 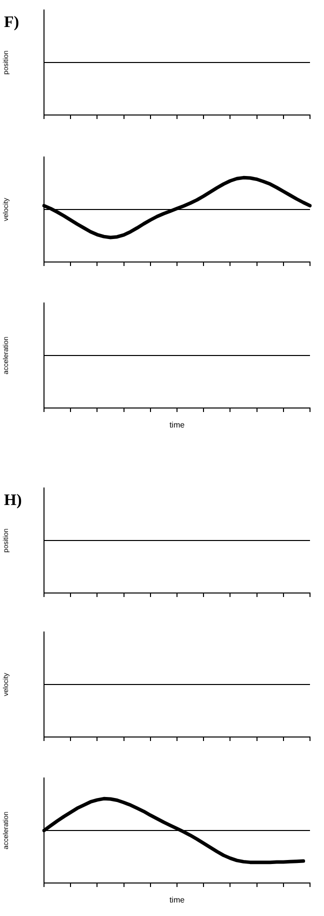 I want to click on text: H), so click(x=13, y=501).